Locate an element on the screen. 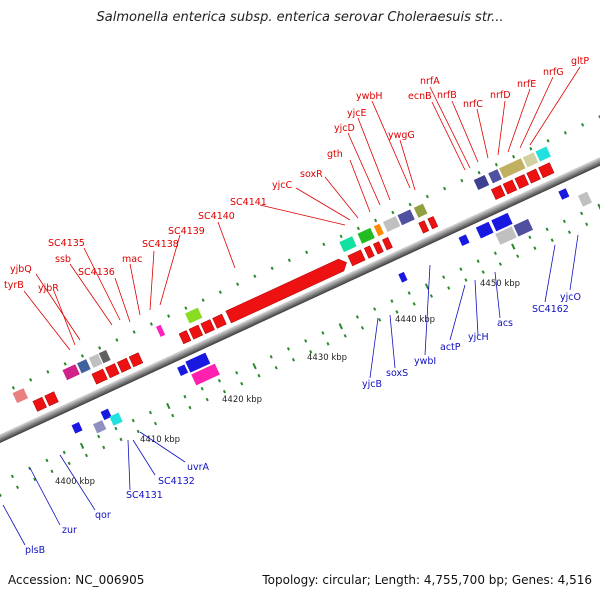 This screenshot has height=600, width=600. gene-label-yjcB: yjcB is located at coordinates (372, 384).